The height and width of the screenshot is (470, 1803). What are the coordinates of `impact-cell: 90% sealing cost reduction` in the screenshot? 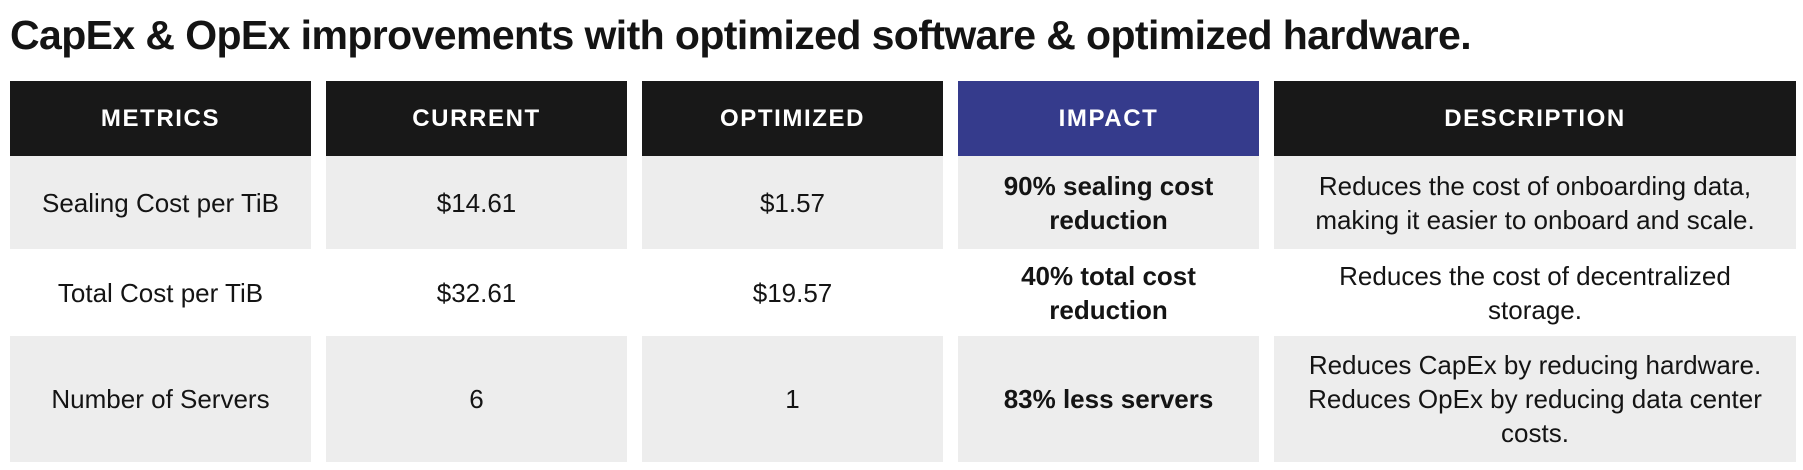 It's located at (1108, 202).